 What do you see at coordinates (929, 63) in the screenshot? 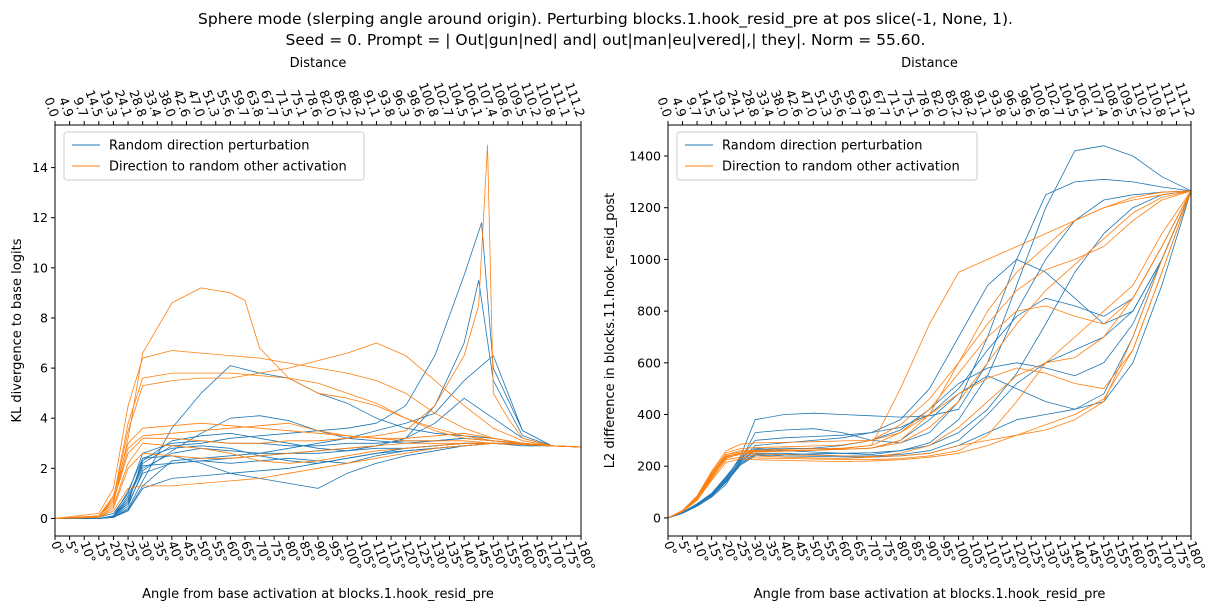
I see `top-axis-title: Distance` at bounding box center [929, 63].